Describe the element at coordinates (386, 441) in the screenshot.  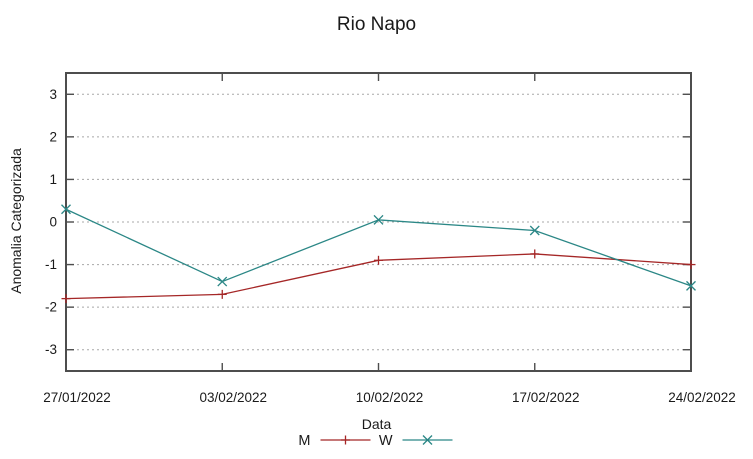
I see `legend-label-W: W` at that location.